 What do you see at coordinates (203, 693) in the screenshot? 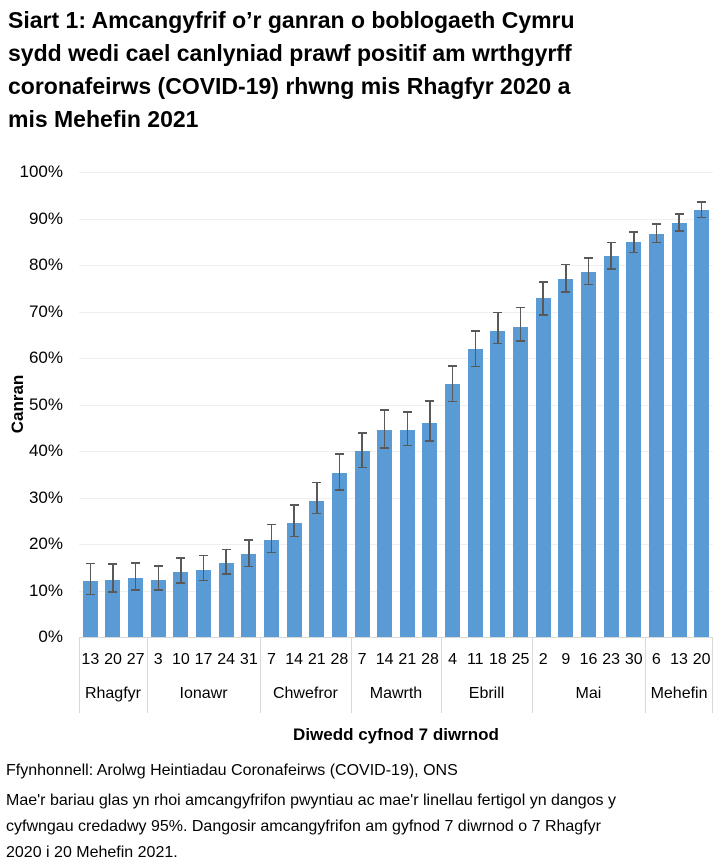
I see `x-month-label: Ionawr` at bounding box center [203, 693].